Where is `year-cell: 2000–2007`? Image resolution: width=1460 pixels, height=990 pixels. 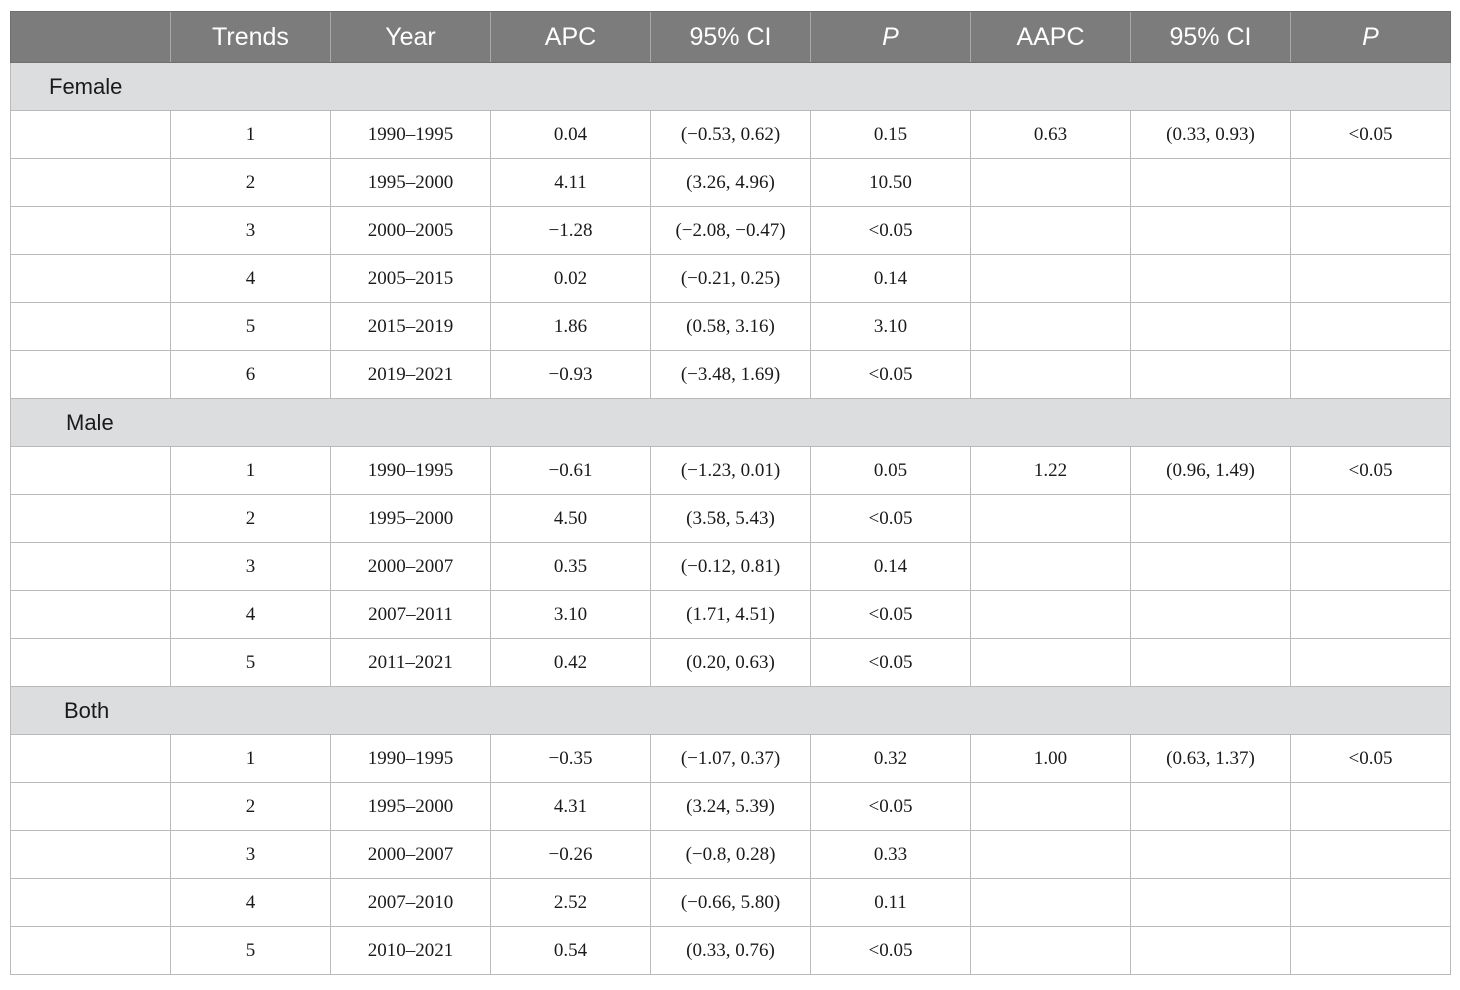 year-cell: 2000–2007 is located at coordinates (410, 566).